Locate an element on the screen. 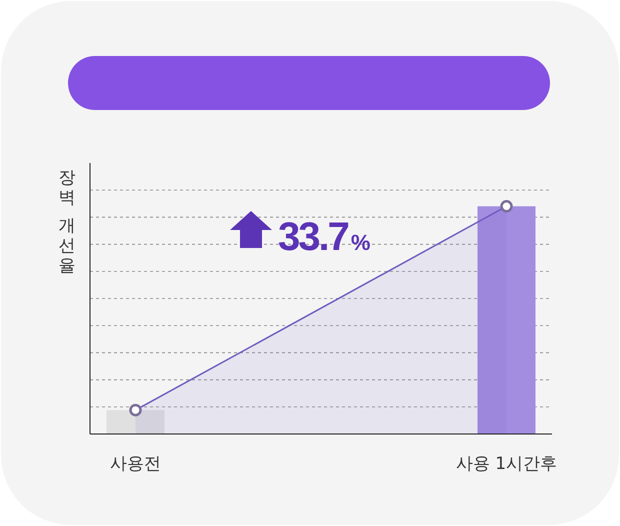 The width and height of the screenshot is (620, 526). y-axis-title: 장벽 개선율 is located at coordinates (67, 222).